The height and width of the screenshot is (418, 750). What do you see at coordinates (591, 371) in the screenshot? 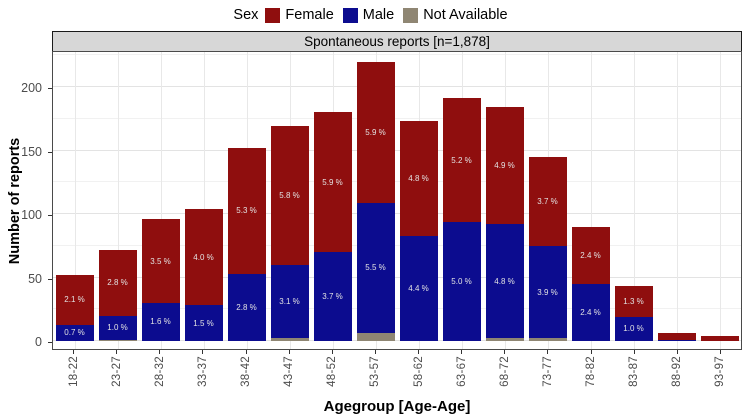
I see `x-tick-label-78-82: 78-82` at bounding box center [591, 371].